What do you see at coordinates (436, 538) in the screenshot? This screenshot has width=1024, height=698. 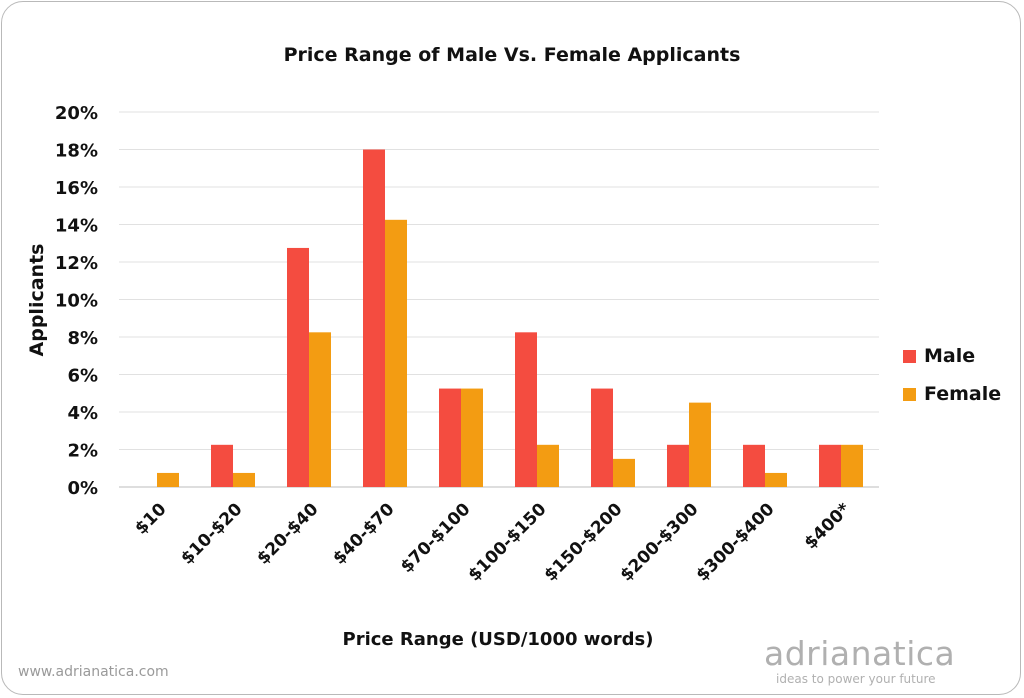 I see `x-tick-label: $70-$100` at bounding box center [436, 538].